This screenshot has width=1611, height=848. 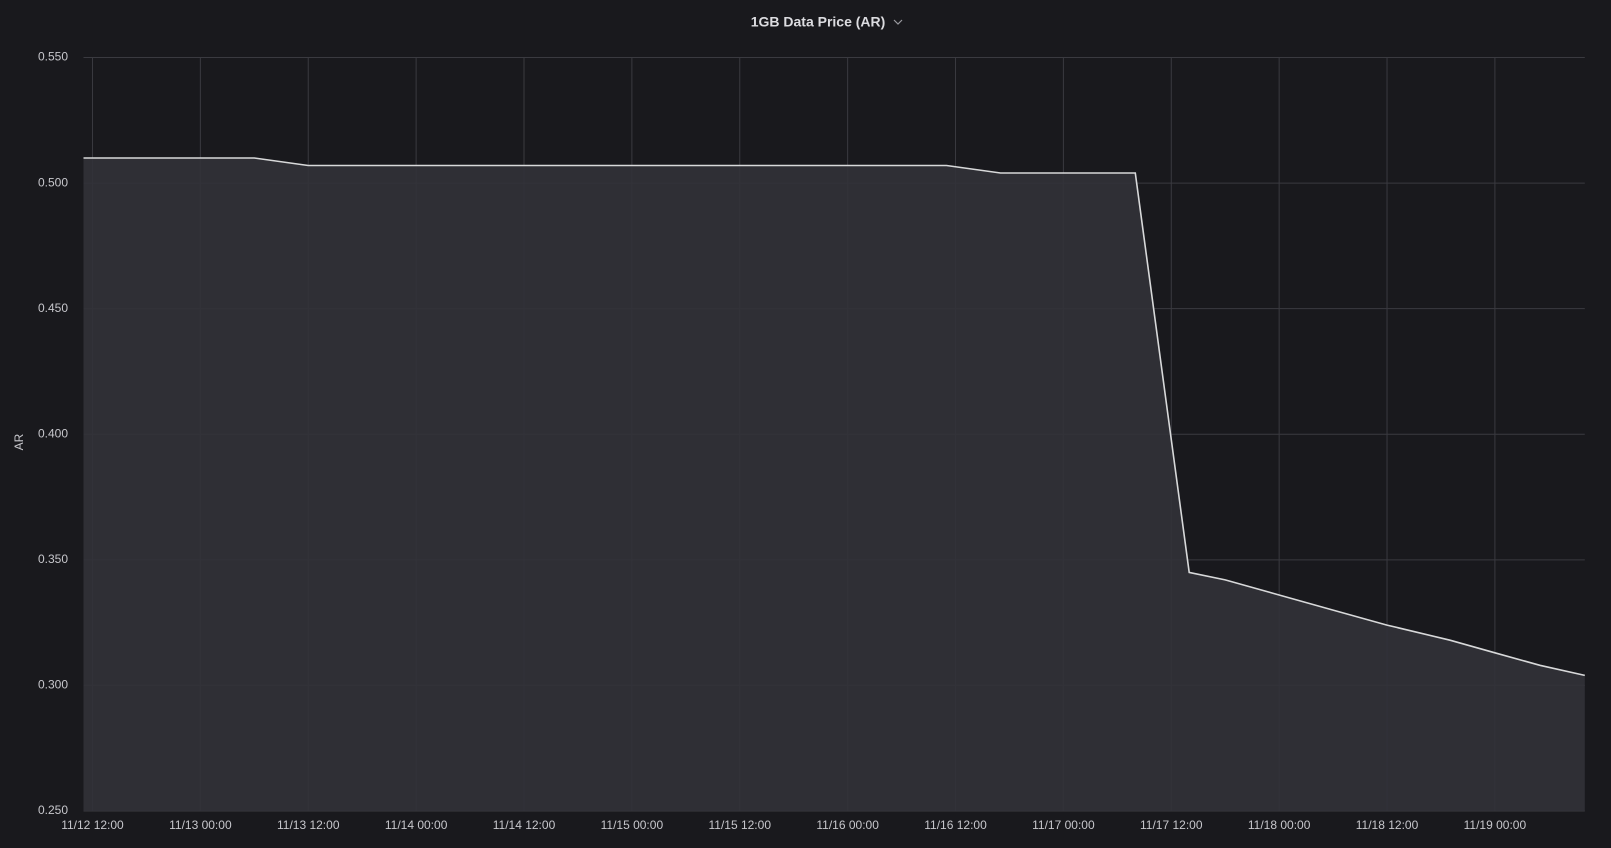 What do you see at coordinates (53, 810) in the screenshot?
I see `y-tick-label: 0.250` at bounding box center [53, 810].